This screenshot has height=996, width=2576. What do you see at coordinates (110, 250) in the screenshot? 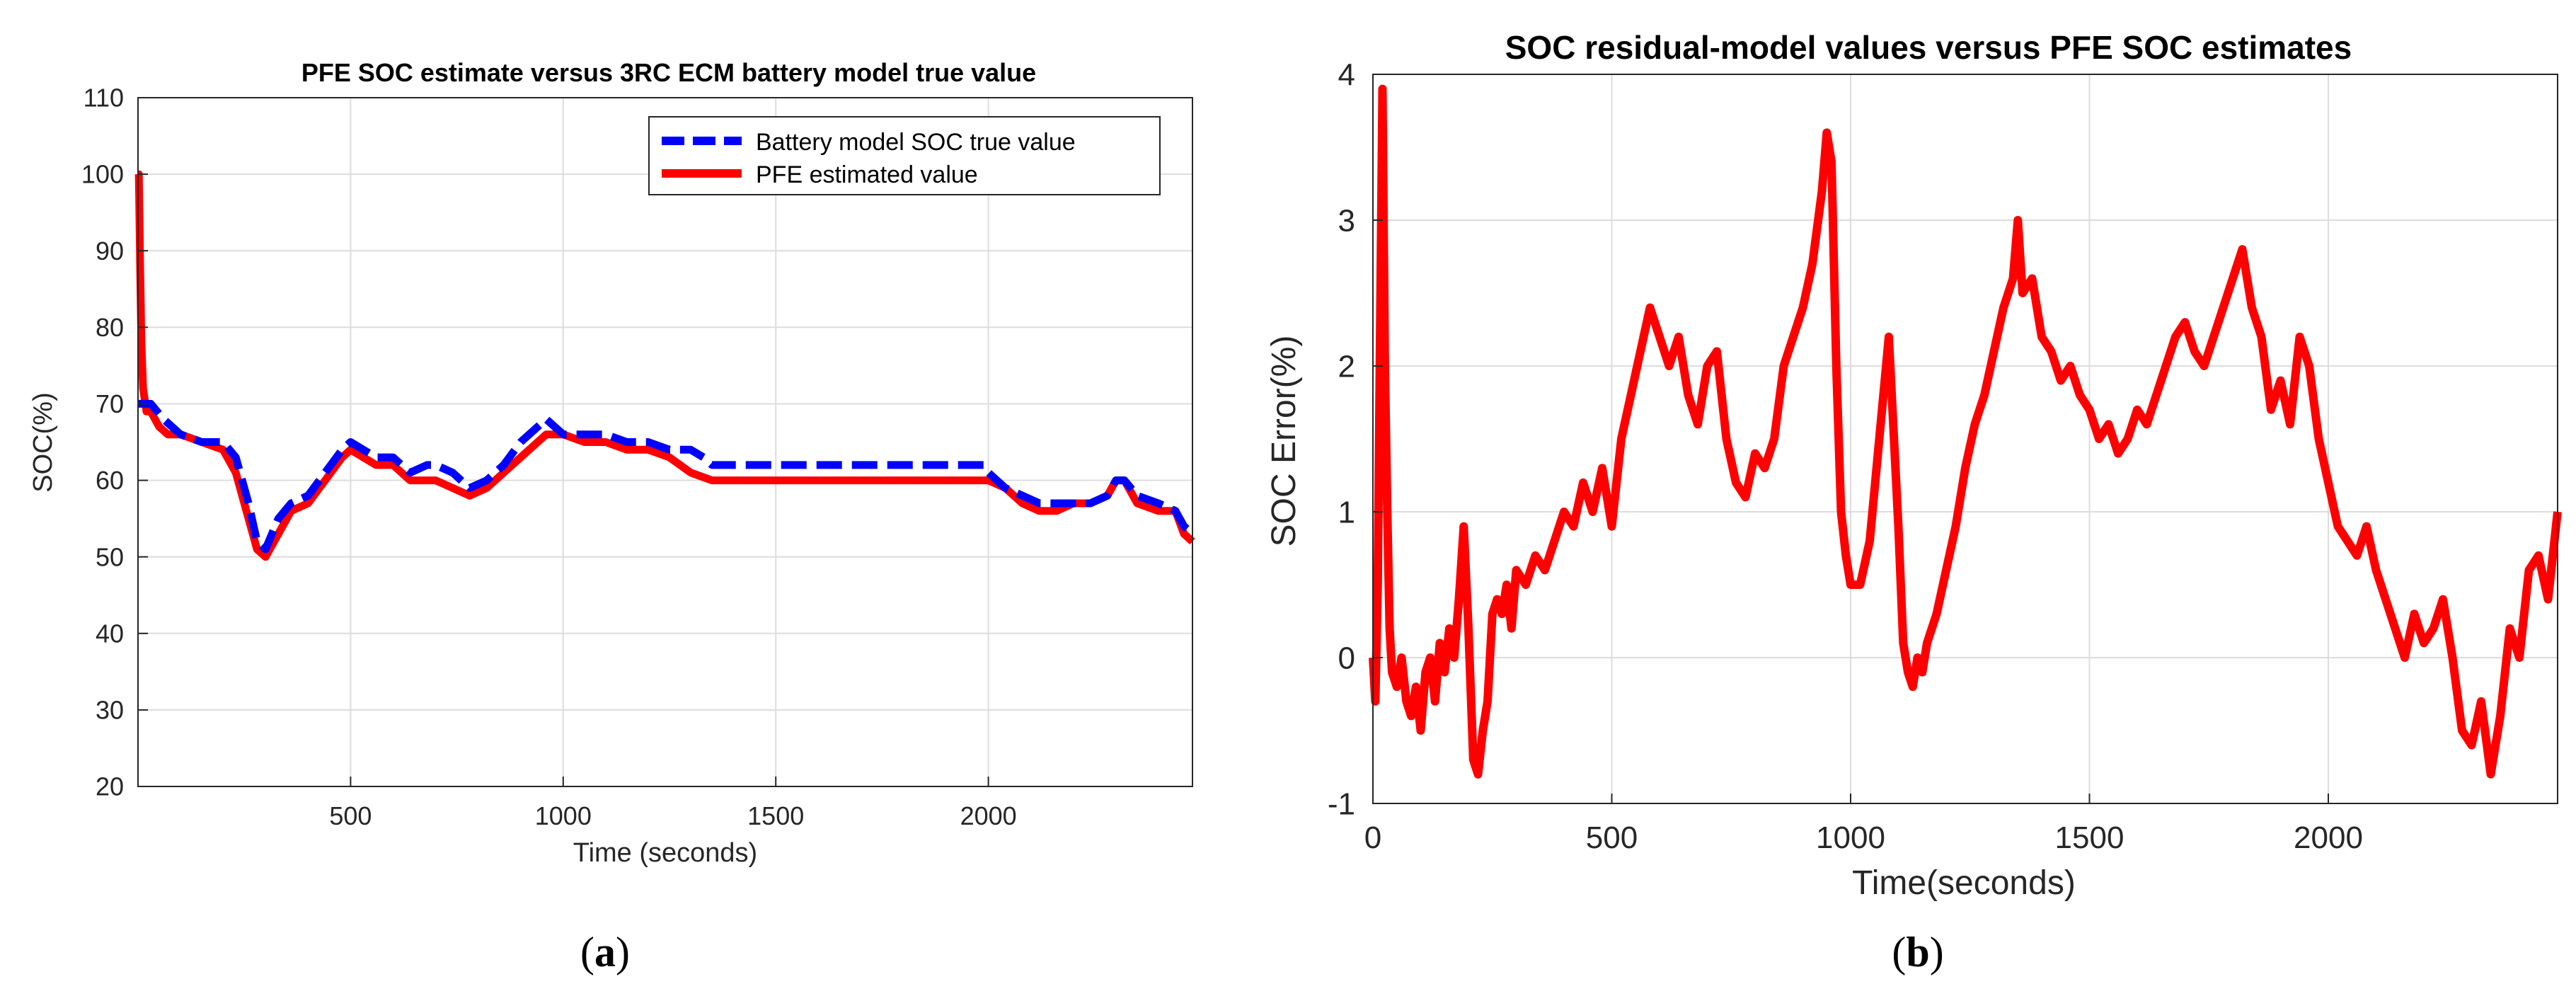
I see `y-tick-label: 90` at bounding box center [110, 250].